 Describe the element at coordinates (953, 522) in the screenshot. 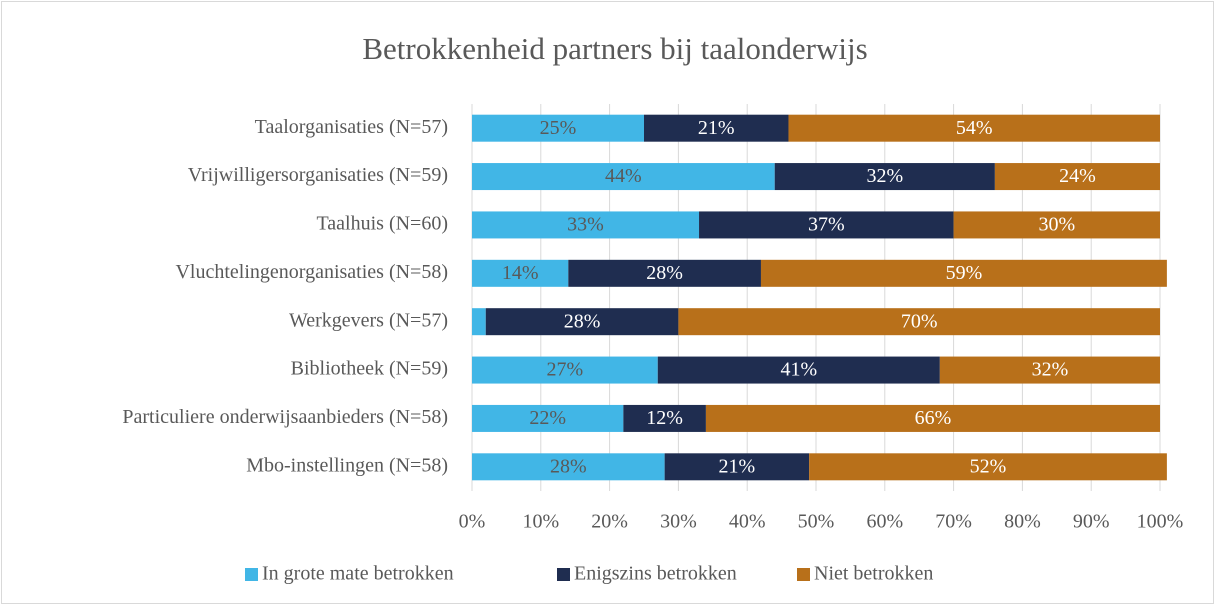

I see `x-tick-label: 70%` at that location.